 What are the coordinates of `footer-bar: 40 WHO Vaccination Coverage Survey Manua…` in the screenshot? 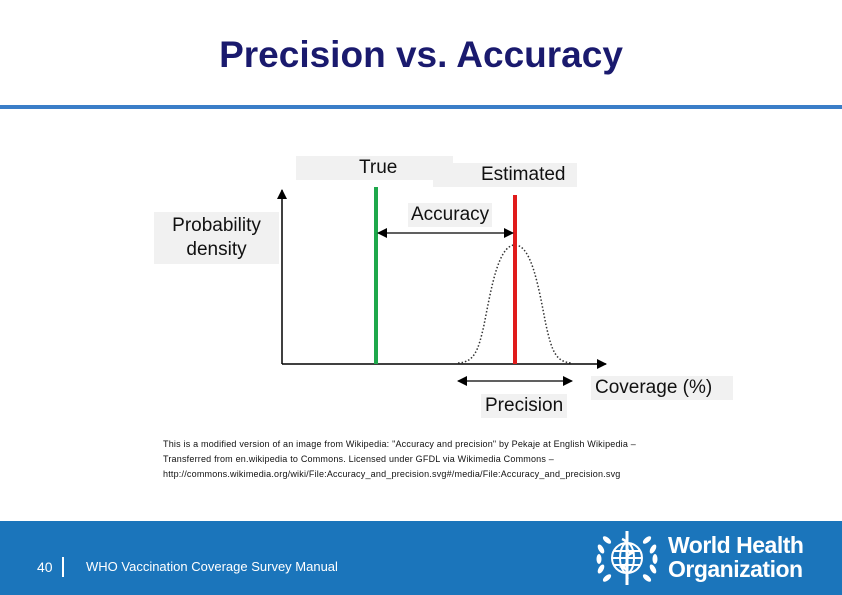 It's located at (421, 558).